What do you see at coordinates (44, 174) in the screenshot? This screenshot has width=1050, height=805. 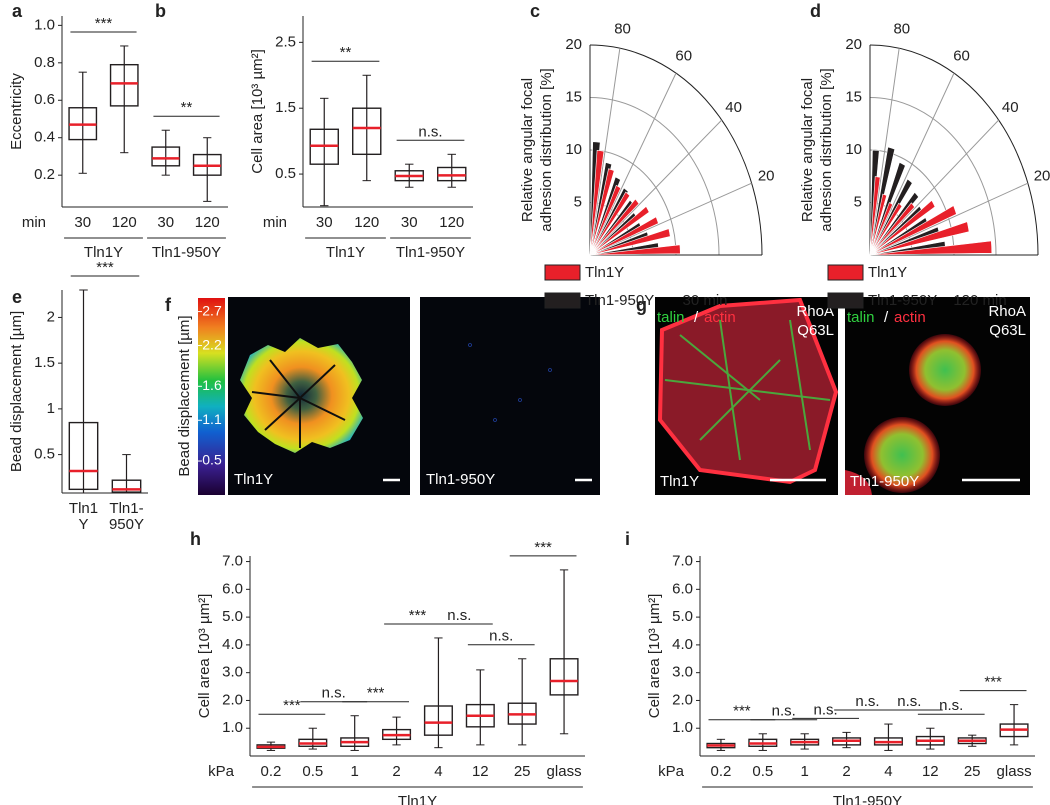 I see `y-tick-label: 0.2` at bounding box center [44, 174].